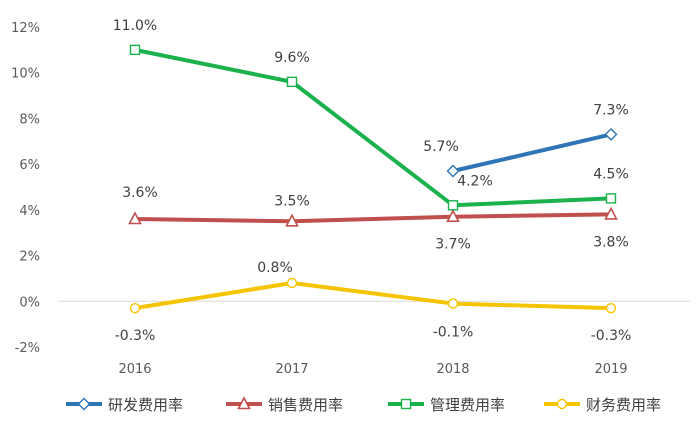 This screenshot has height=425, width=700. I want to click on x-tick-label: 2019, so click(610, 369).